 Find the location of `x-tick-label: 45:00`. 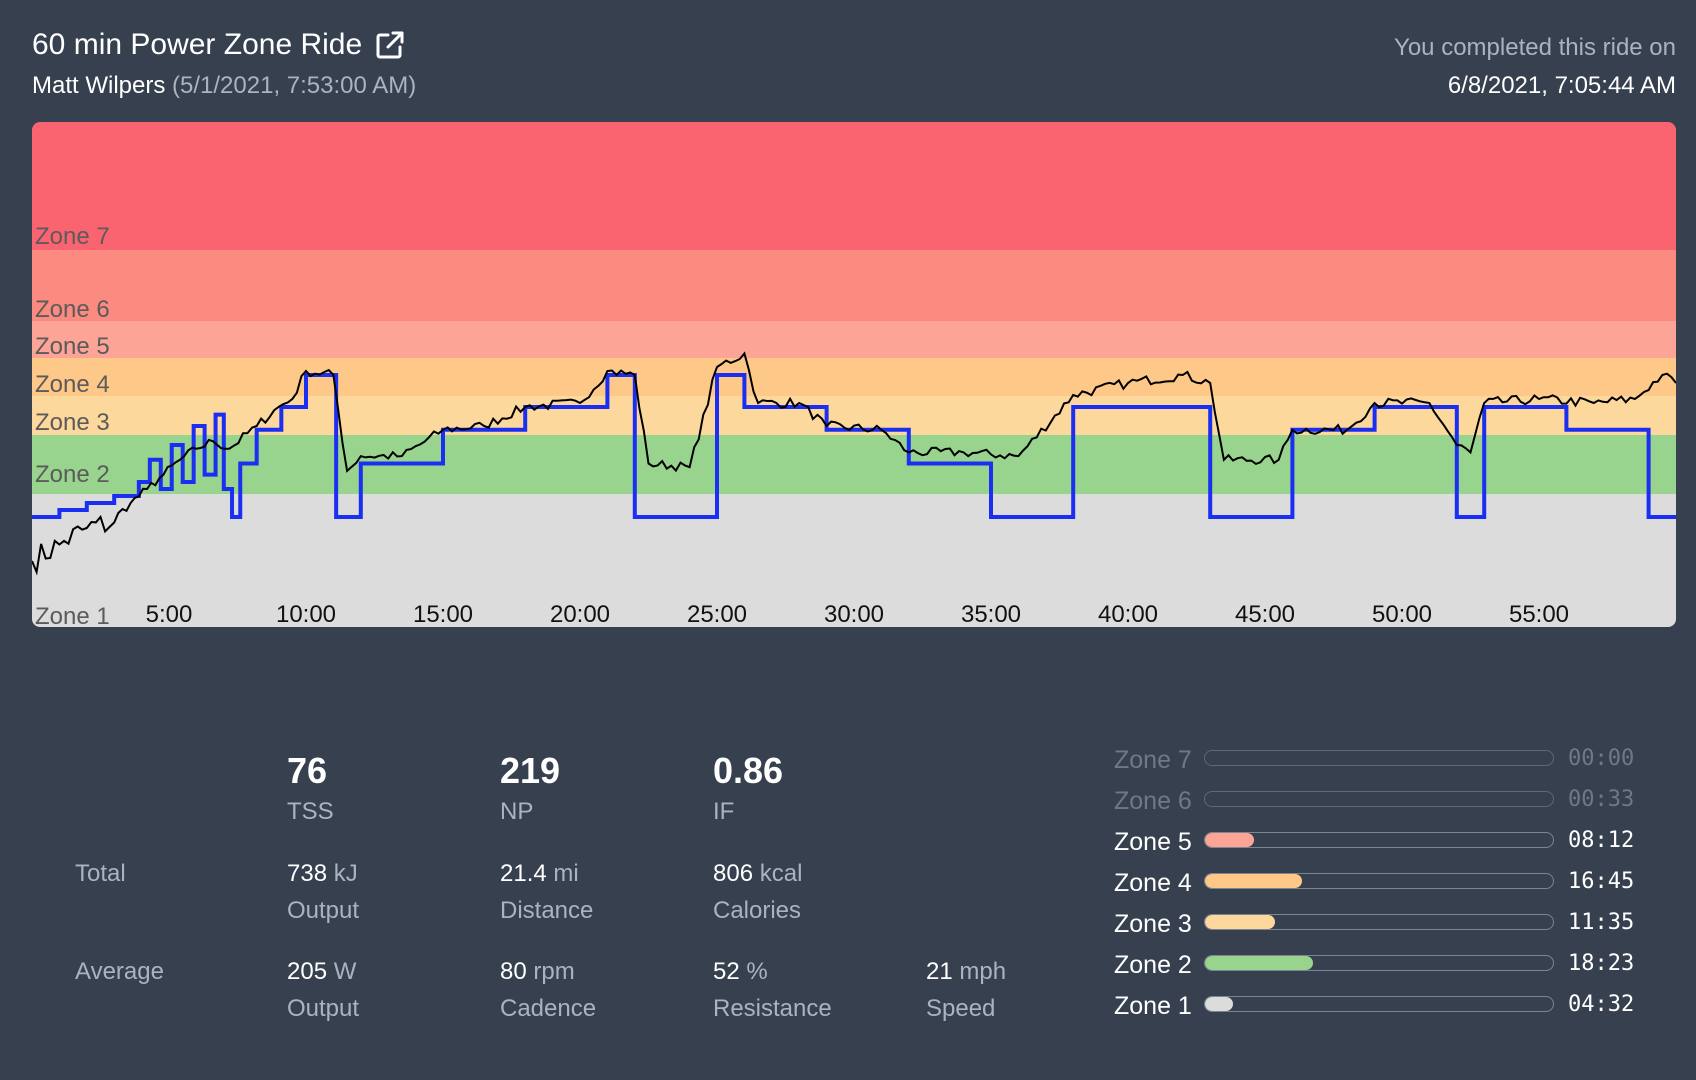

x-tick-label: 45:00 is located at coordinates (1265, 614).